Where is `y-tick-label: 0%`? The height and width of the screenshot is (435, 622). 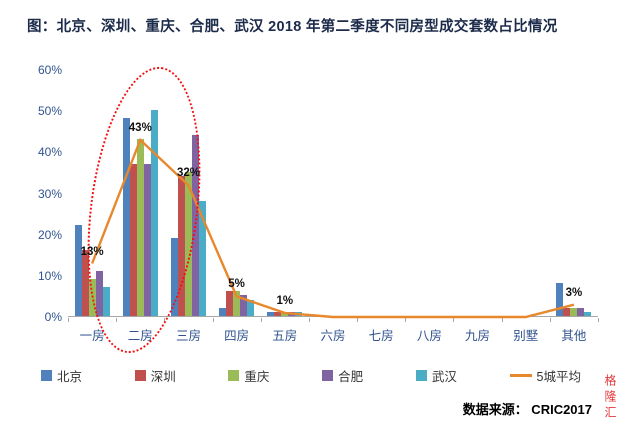 y-tick-label: 0% is located at coordinates (53, 317).